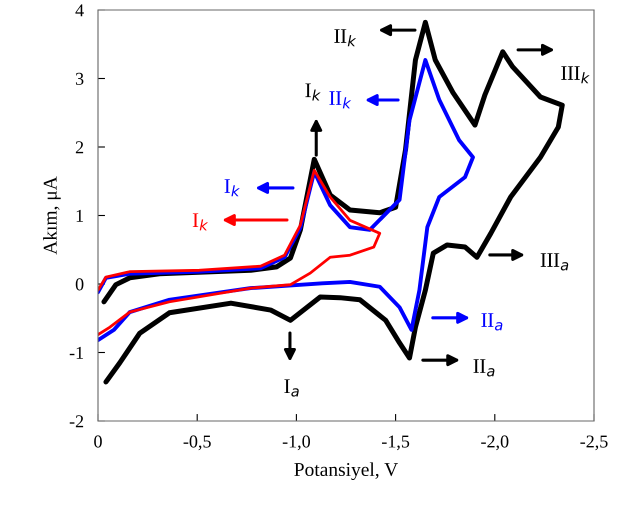 The image size is (619, 527). I want to click on y-tick-label: 4, so click(79, 10).